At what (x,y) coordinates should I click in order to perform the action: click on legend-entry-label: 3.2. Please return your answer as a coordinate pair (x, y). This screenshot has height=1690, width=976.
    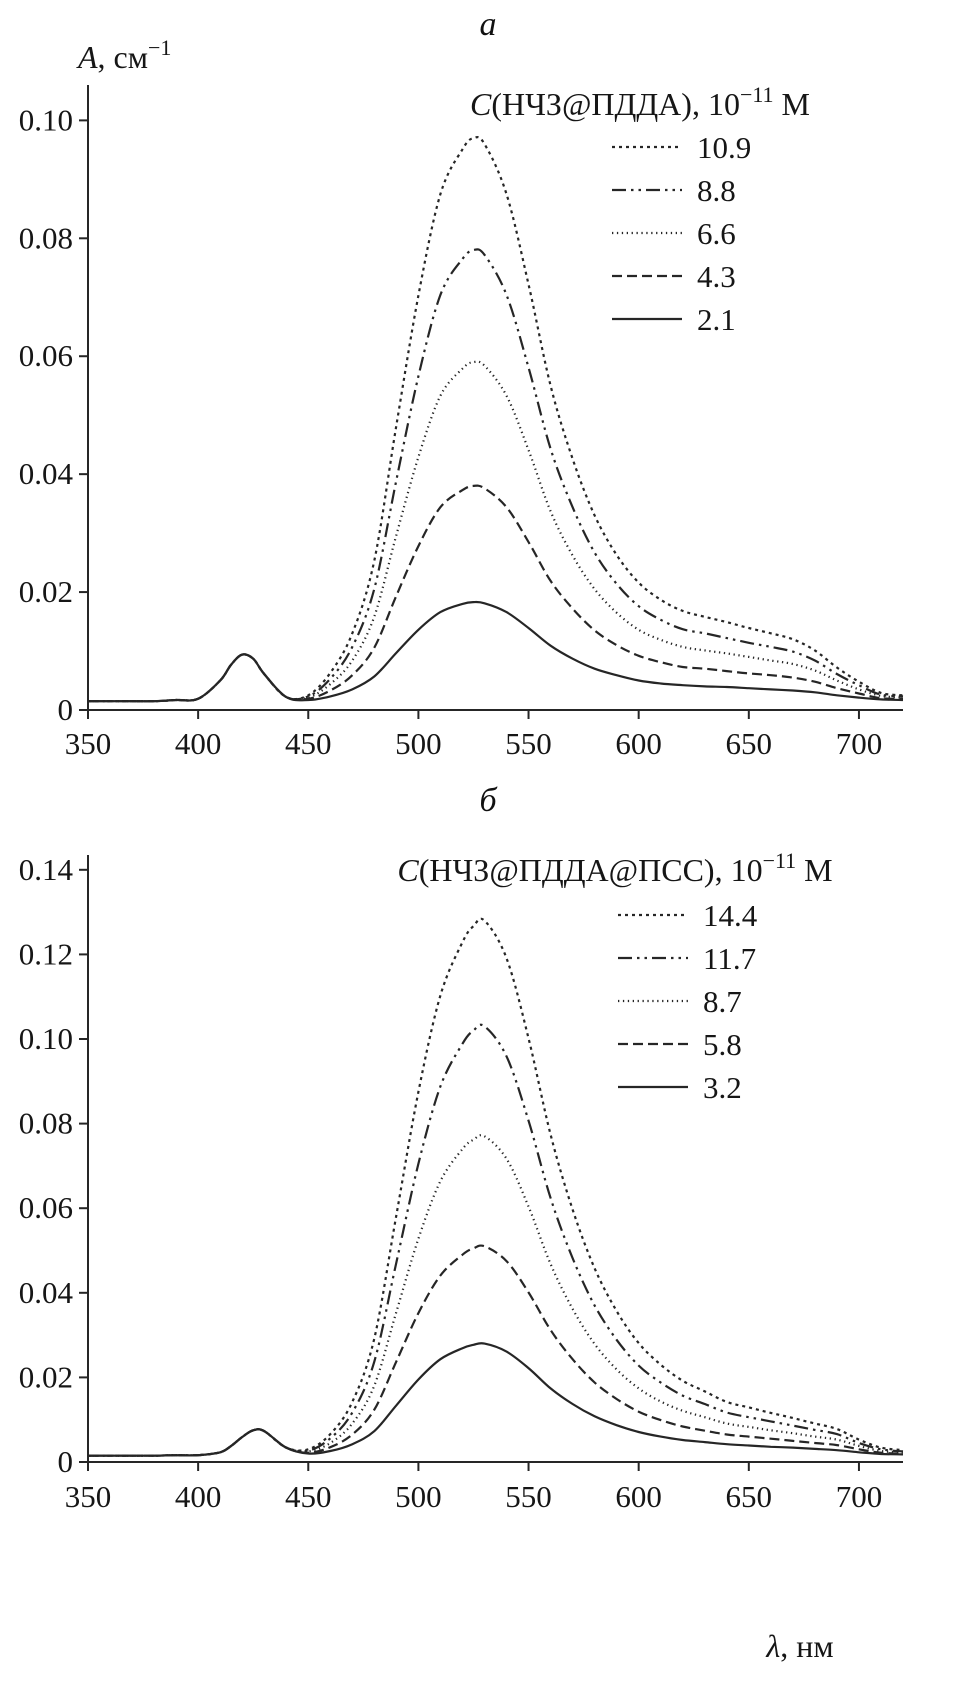
    Looking at the image, I should click on (722, 1087).